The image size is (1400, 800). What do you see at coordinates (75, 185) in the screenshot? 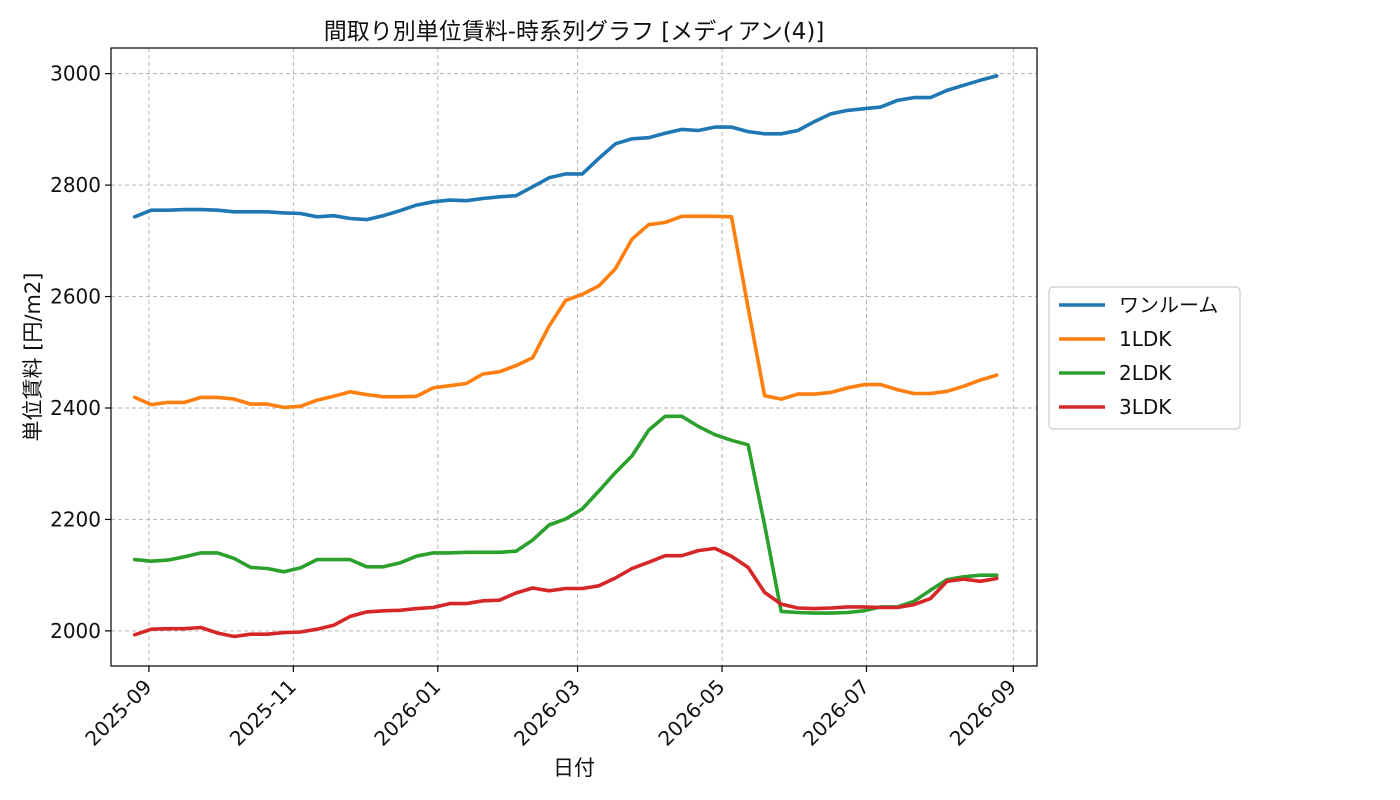
I see `y-tick-label: 2800` at bounding box center [75, 185].